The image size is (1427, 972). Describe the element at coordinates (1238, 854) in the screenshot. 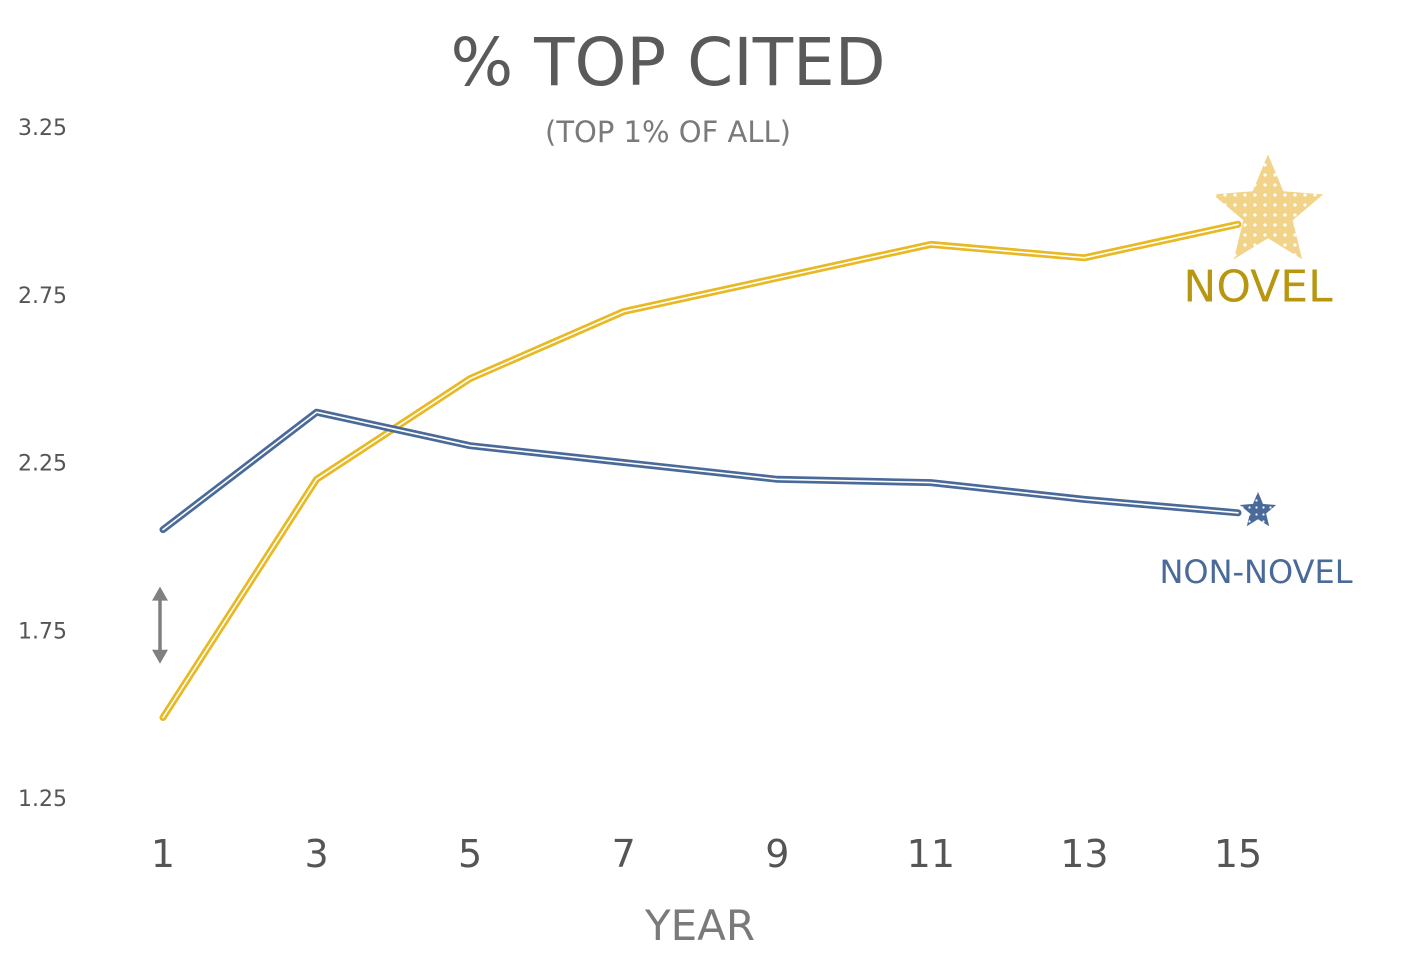

I see `x-tick-label: 15` at that location.